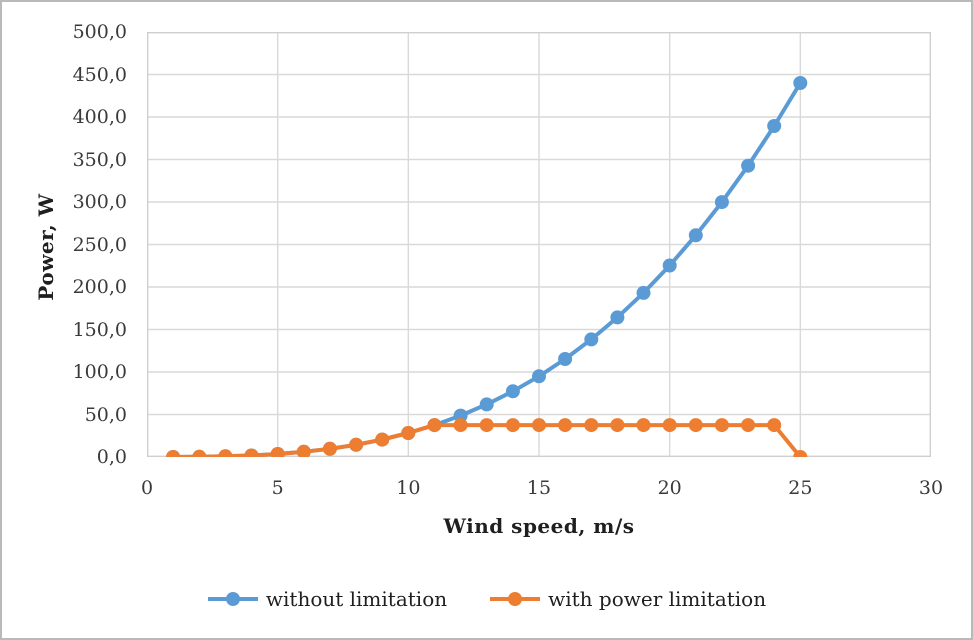 Image resolution: width=973 pixels, height=640 pixels. I want to click on y-axis-tick-label: 200,0, so click(99, 287).